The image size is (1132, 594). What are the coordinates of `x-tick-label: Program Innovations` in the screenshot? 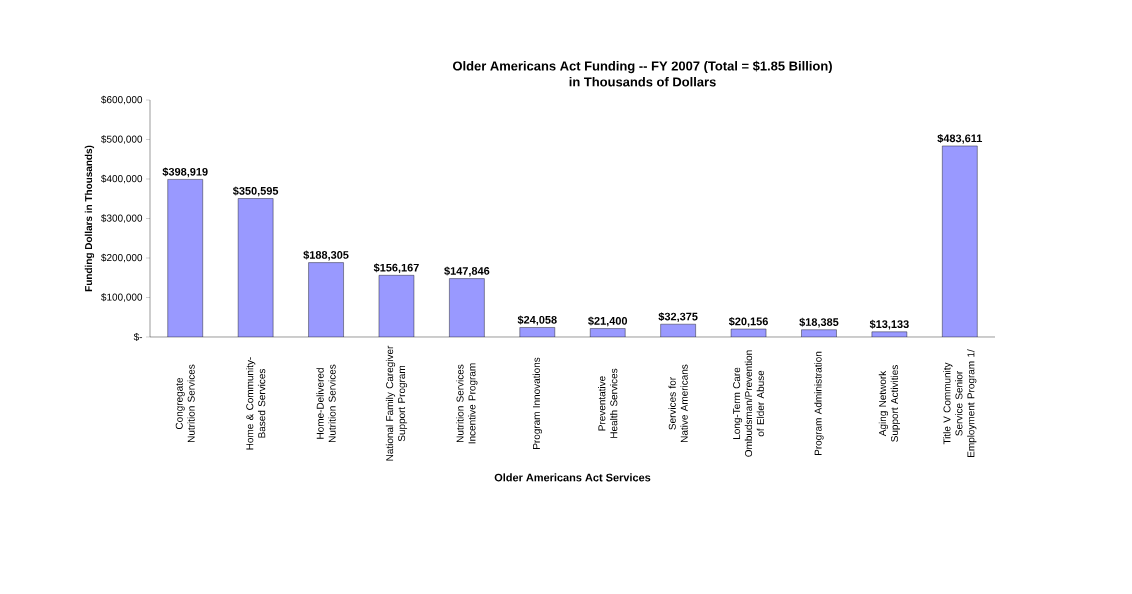 It's located at (537, 403).